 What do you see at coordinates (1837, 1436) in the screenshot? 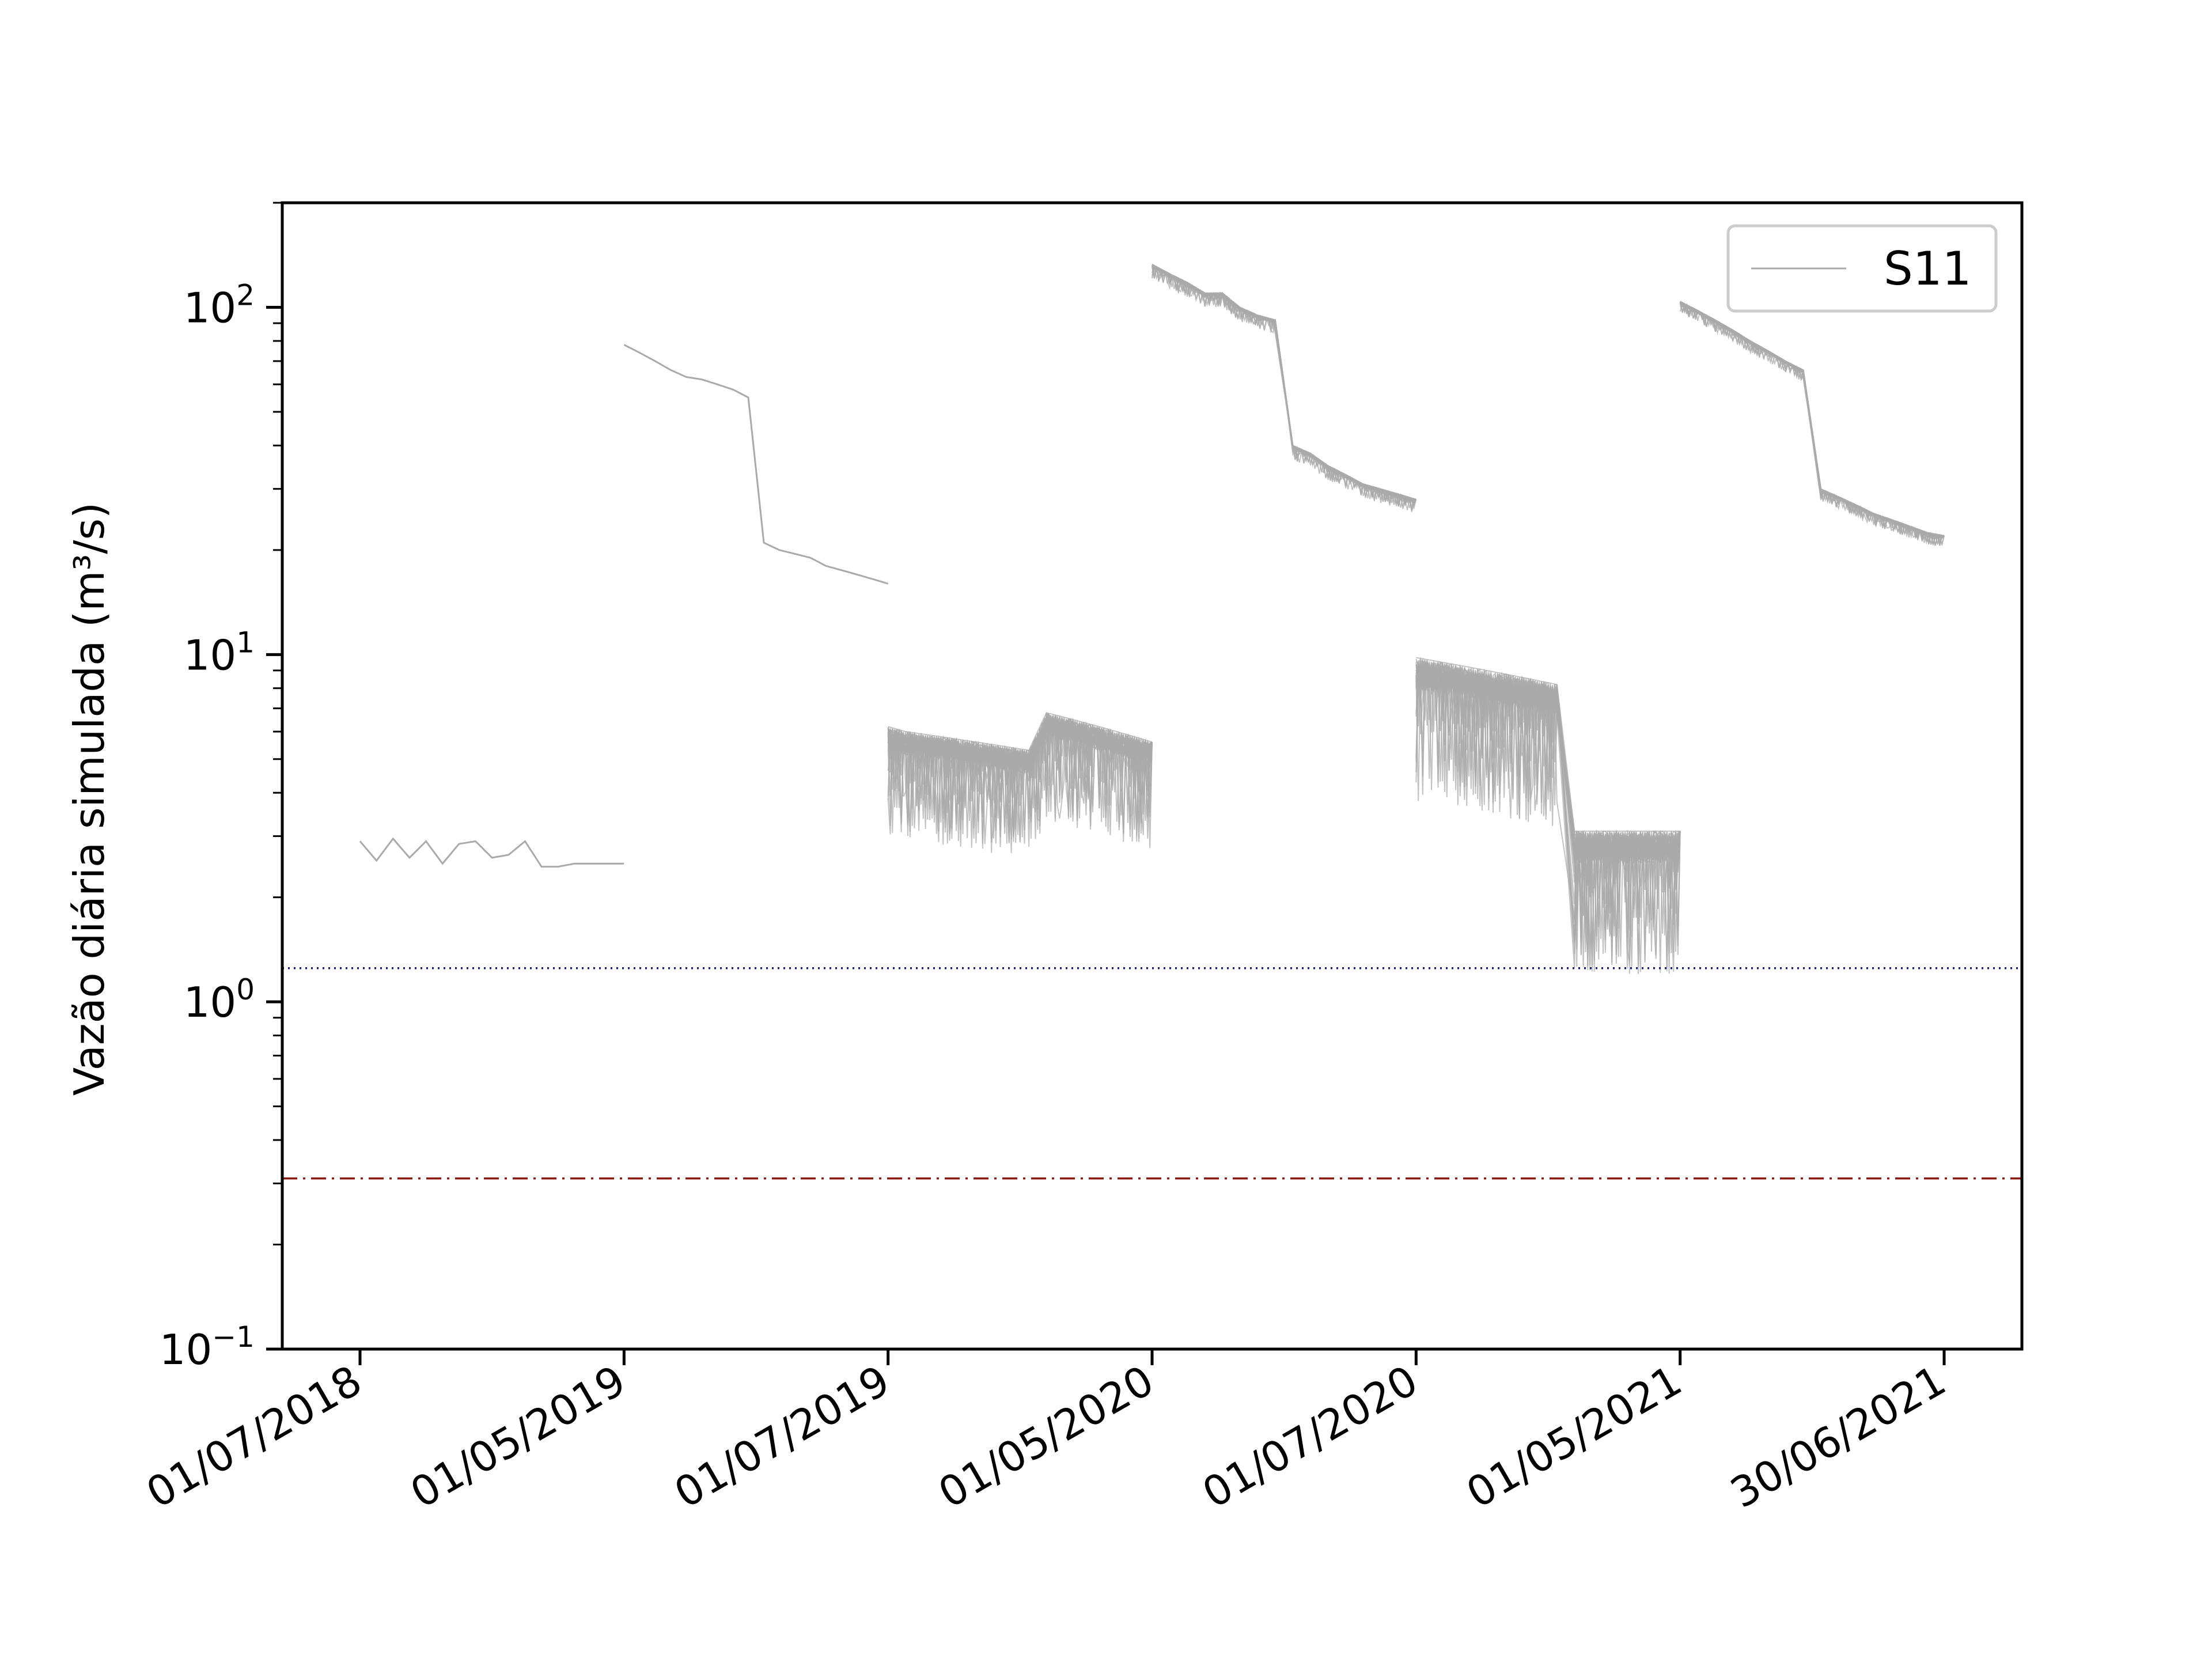
I see `x-tick-label: 30/06/2021` at bounding box center [1837, 1436].